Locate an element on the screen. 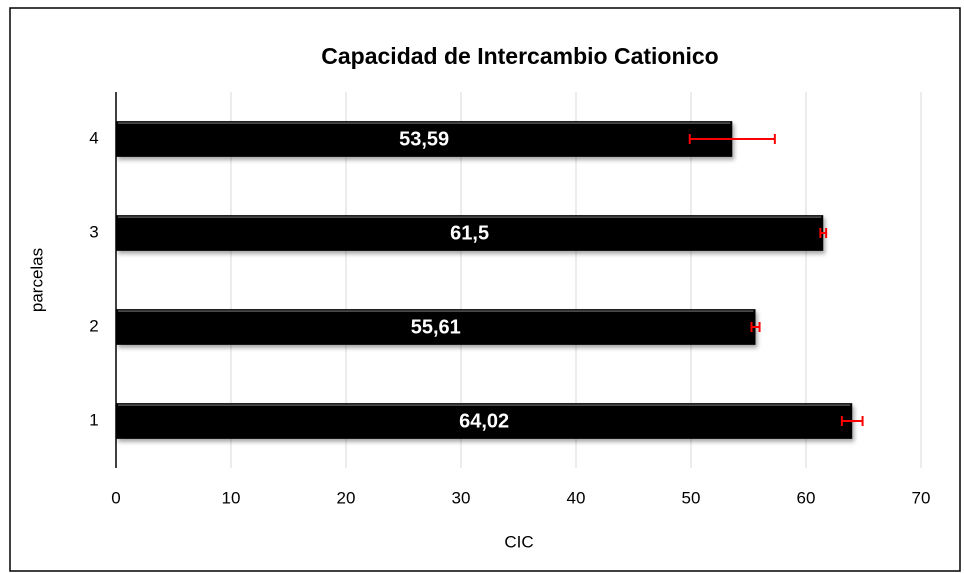 Image resolution: width=964 pixels, height=573 pixels. y-tick-label: 2 is located at coordinates (93, 325).